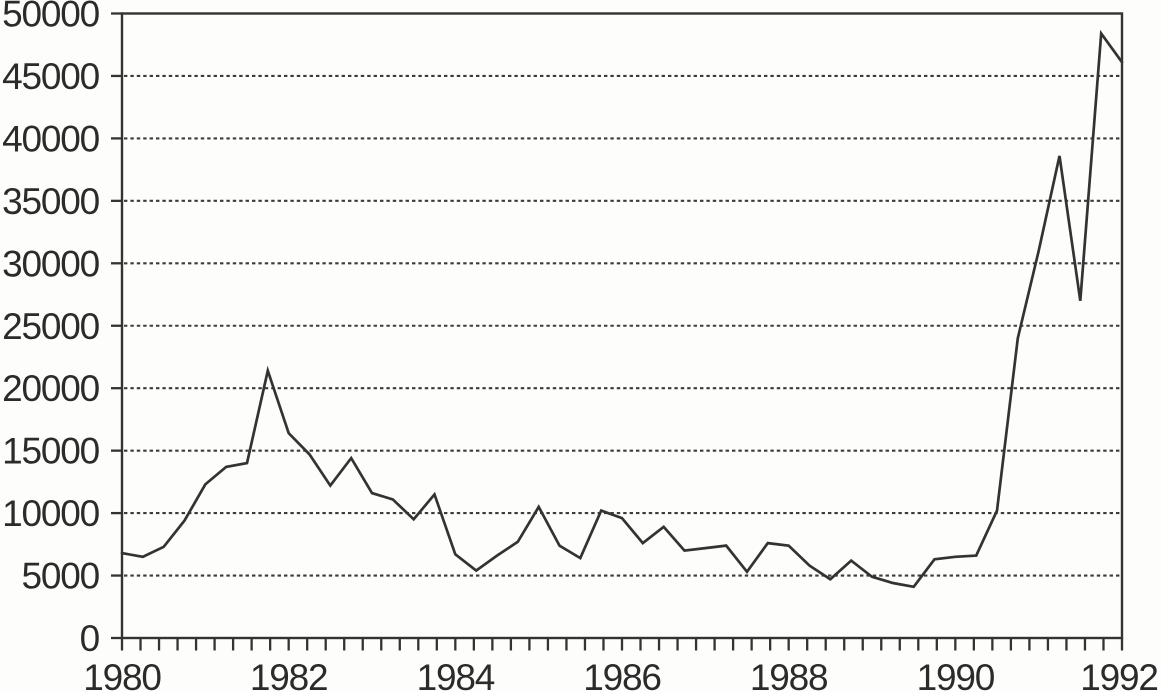  What do you see at coordinates (51, 138) in the screenshot?
I see `y-tick-label: 40000` at bounding box center [51, 138].